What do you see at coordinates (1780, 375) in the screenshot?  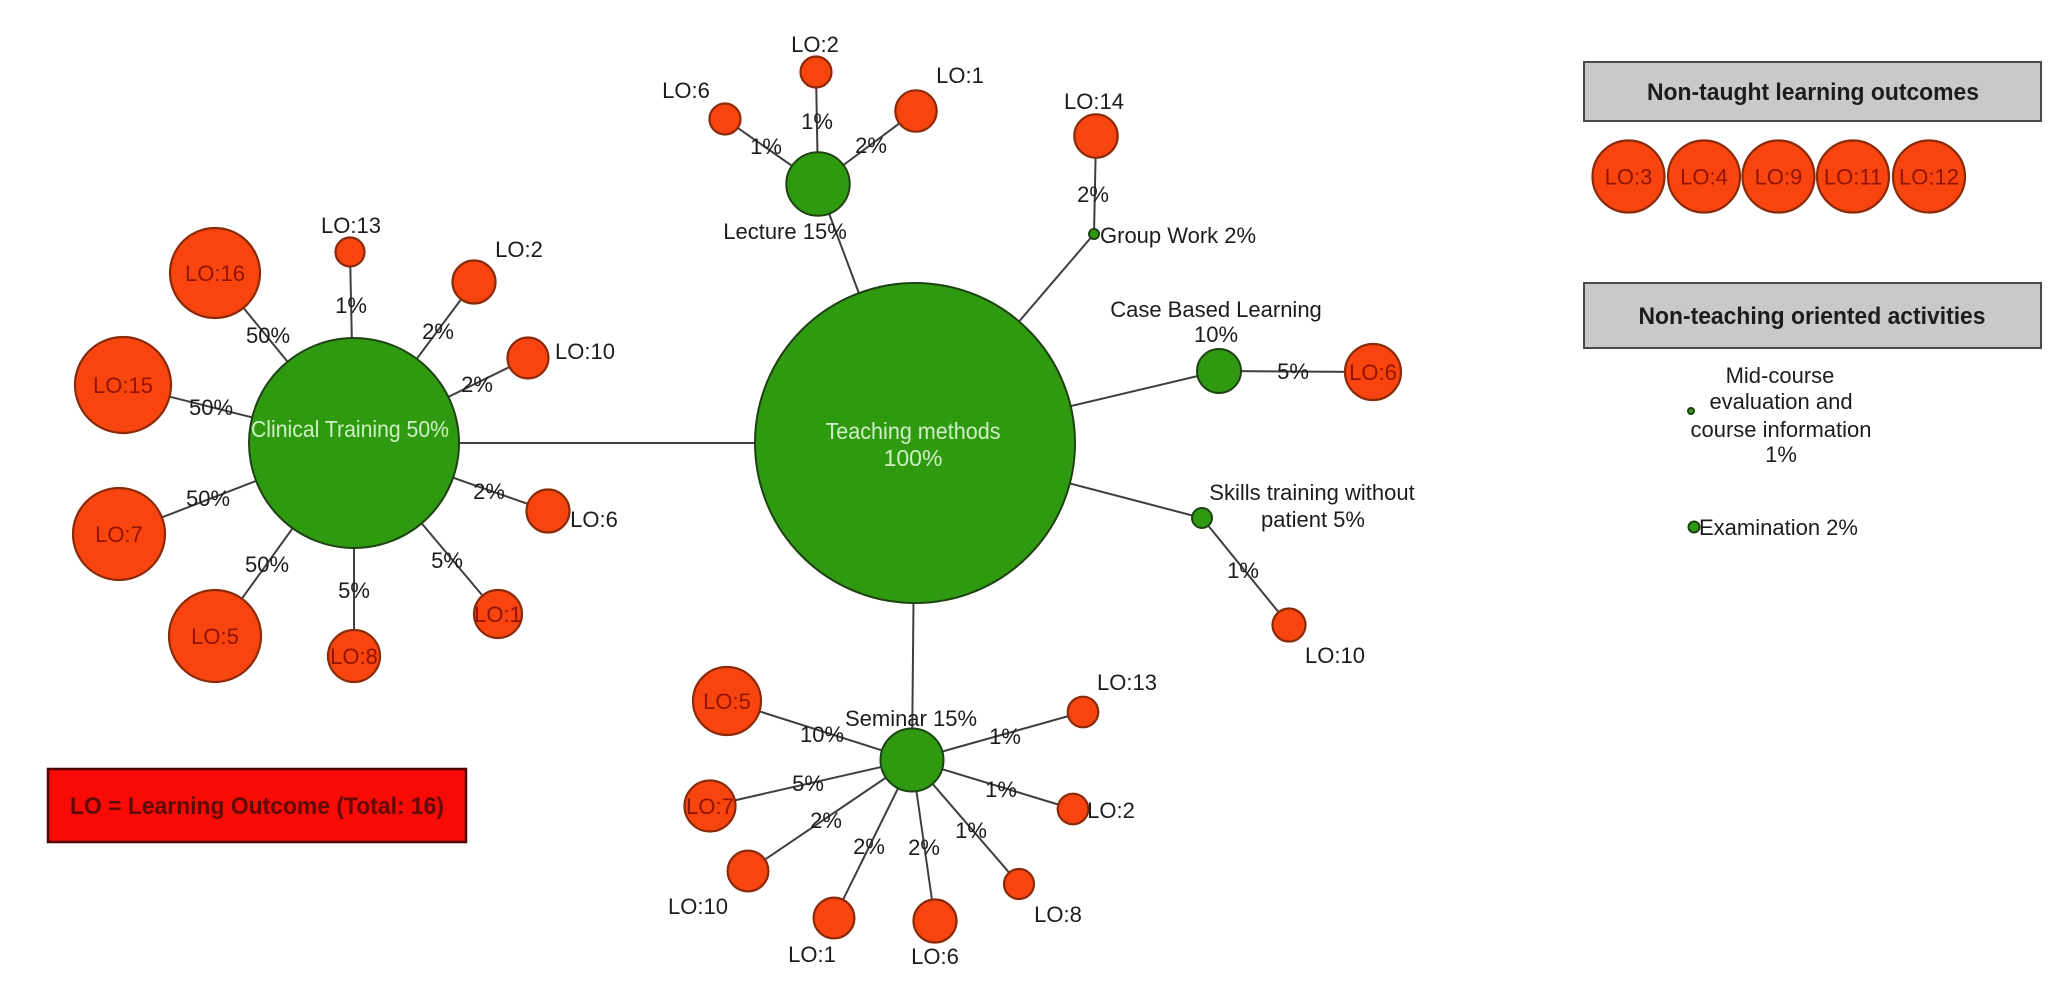 I see `svg-text: Mid-course` at bounding box center [1780, 375].